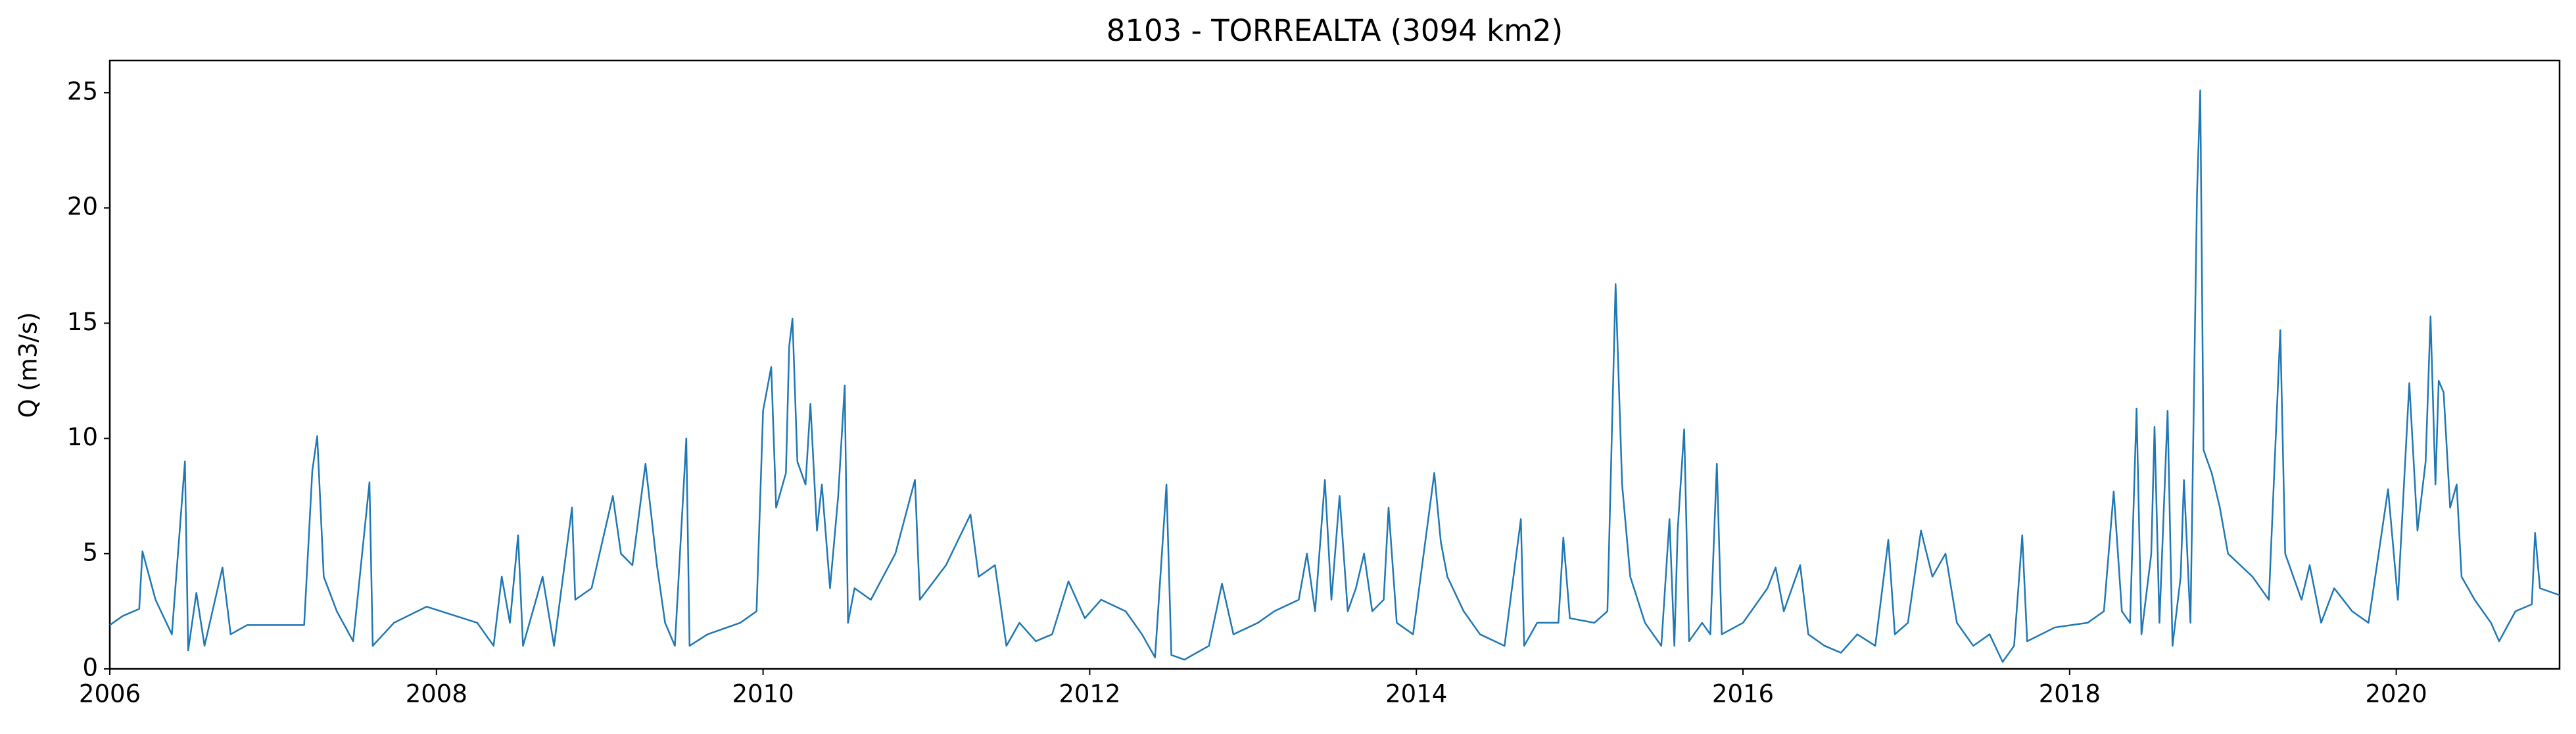 The height and width of the screenshot is (734, 2576). I want to click on x-tick-label: 2018, so click(2070, 694).